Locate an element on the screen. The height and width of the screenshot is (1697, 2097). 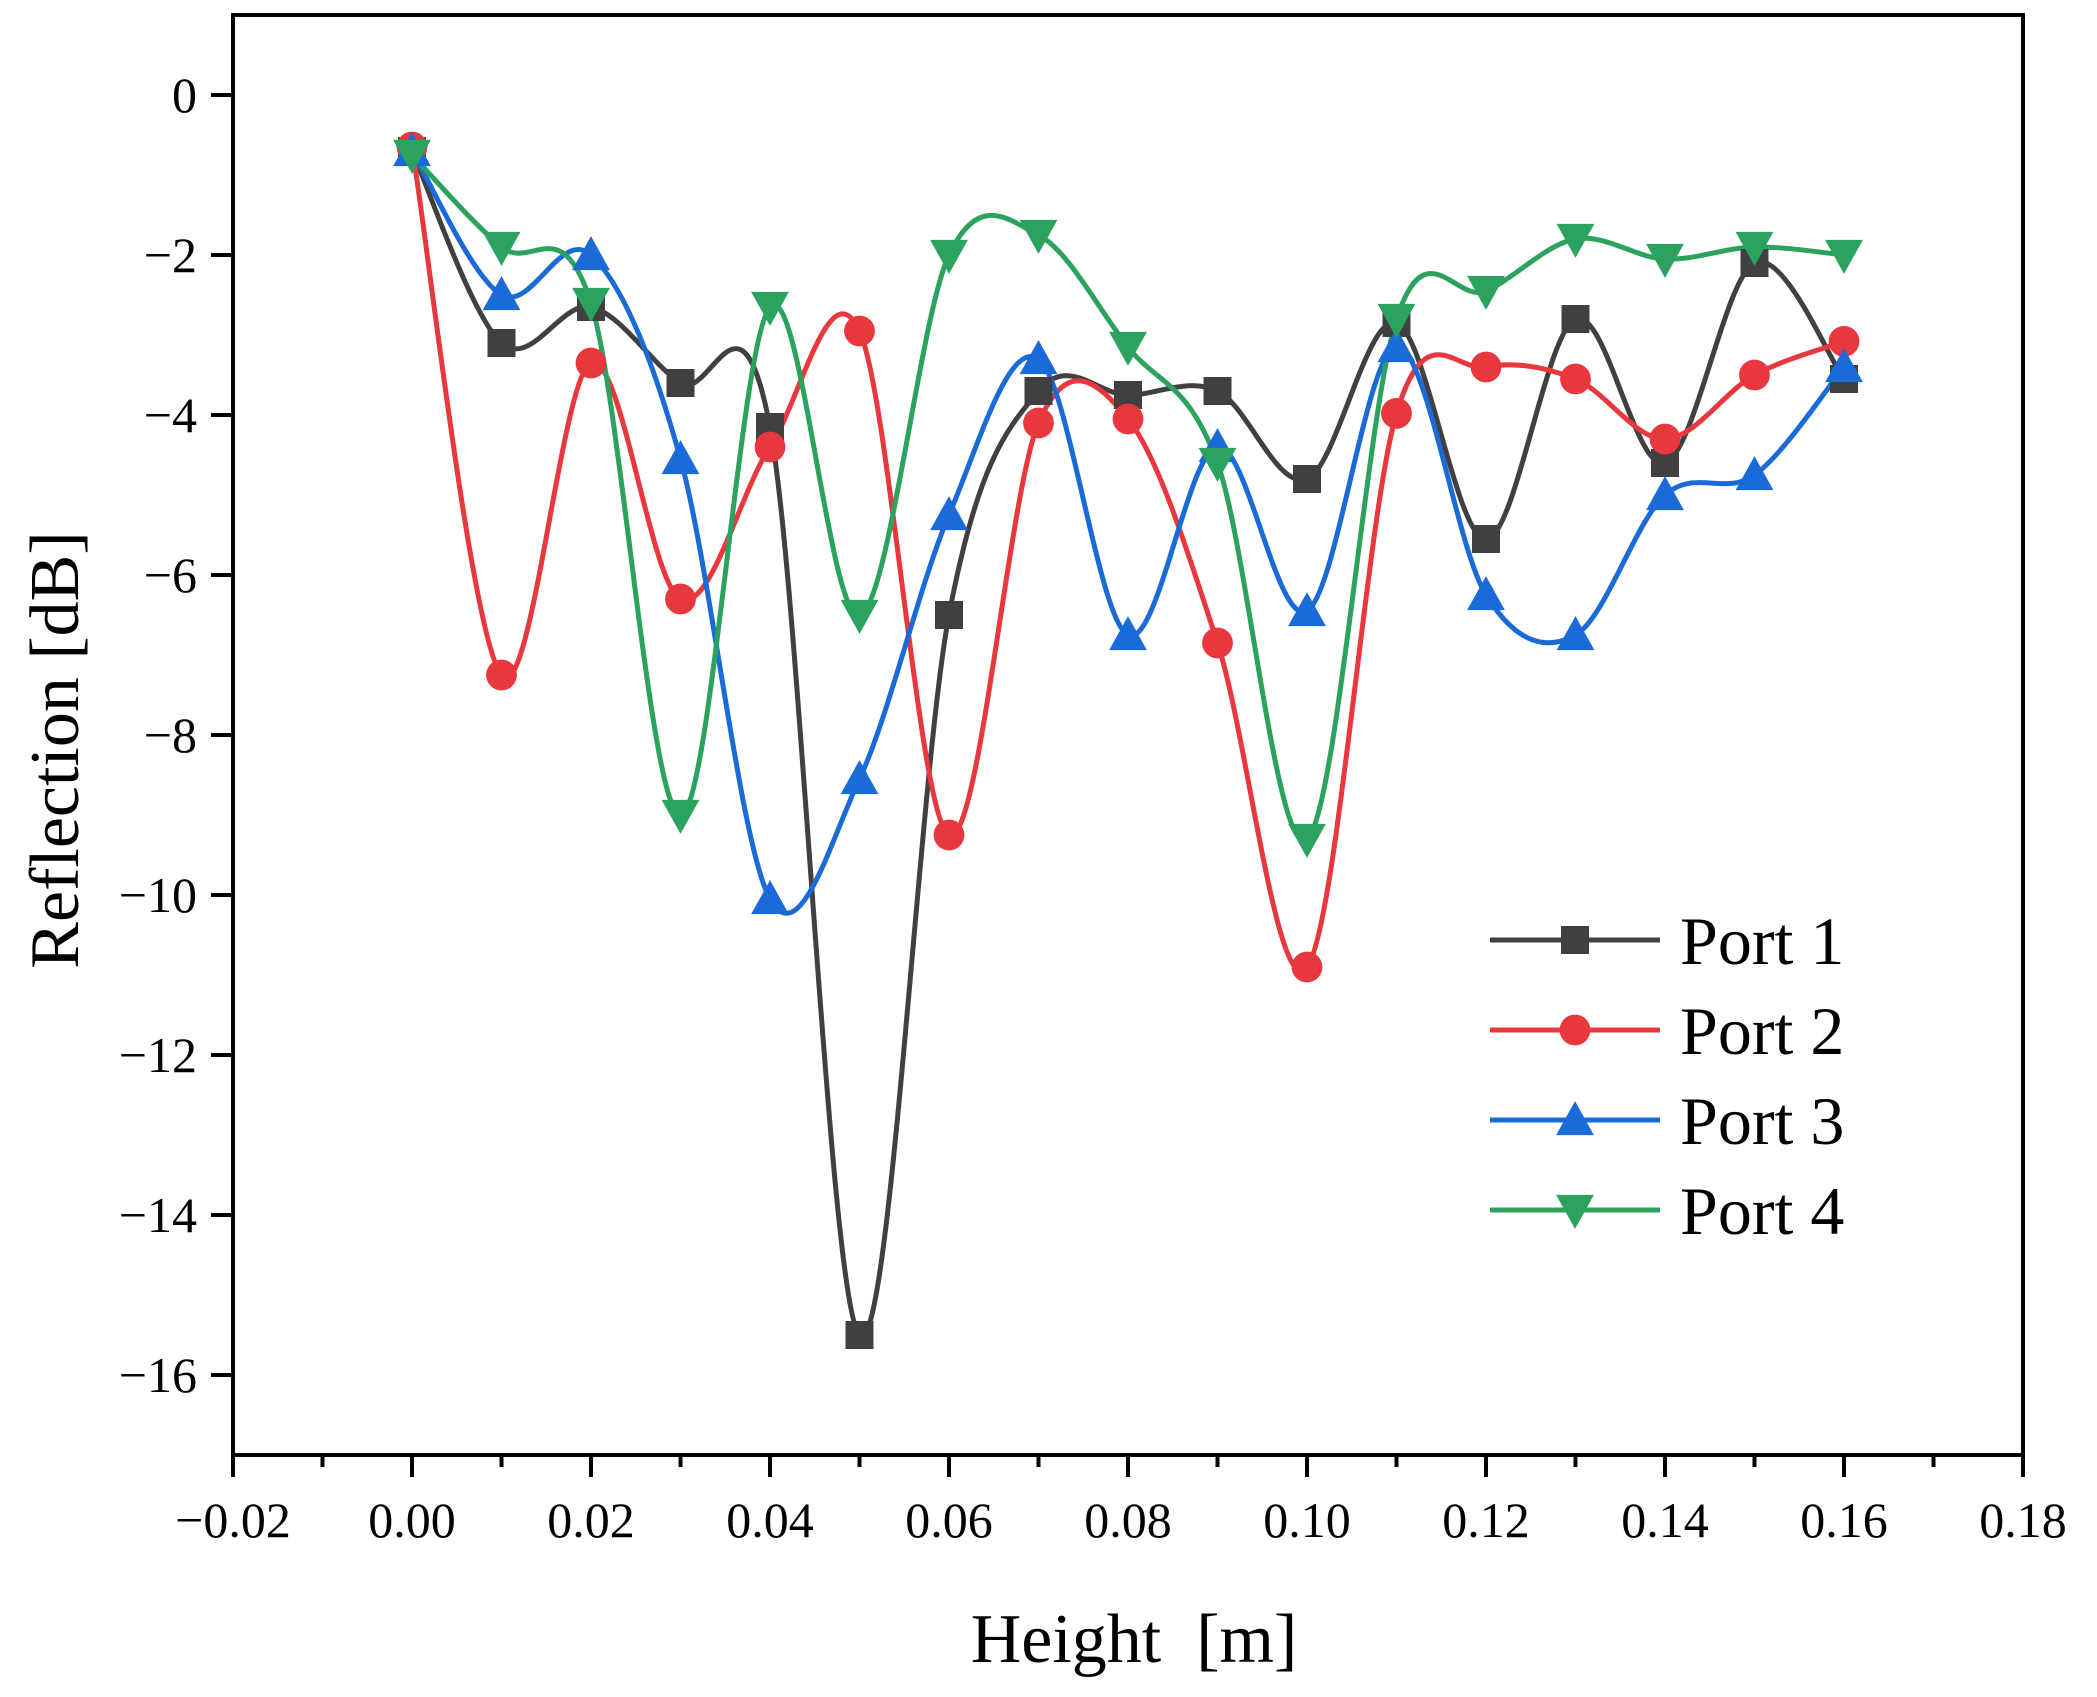
y-tick-label: −14 is located at coordinates (158, 1215).